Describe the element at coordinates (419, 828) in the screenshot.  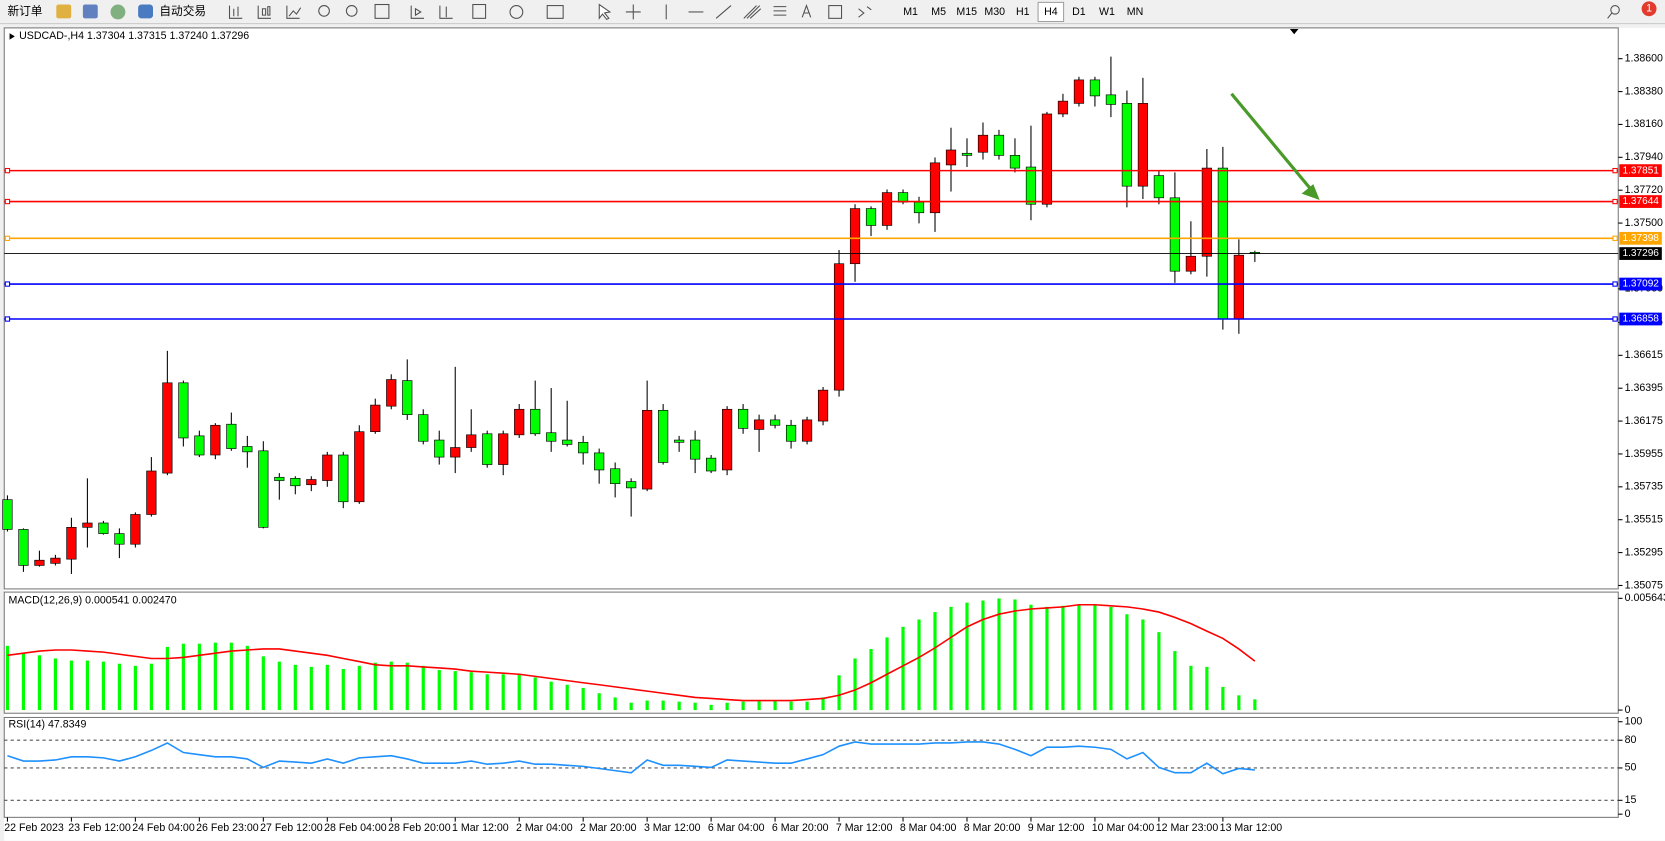
I see `x-tick-label: 28 Feb 20:00` at that location.